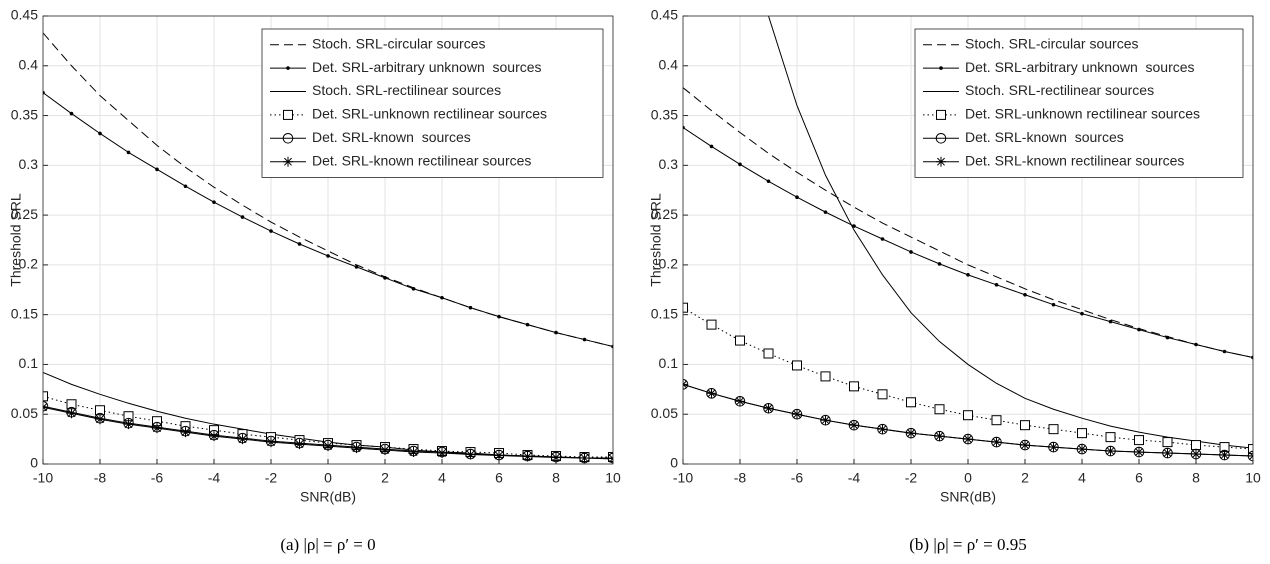 The image size is (1270, 564). What do you see at coordinates (1196, 478) in the screenshot?
I see `x-tick-label: 8` at bounding box center [1196, 478].